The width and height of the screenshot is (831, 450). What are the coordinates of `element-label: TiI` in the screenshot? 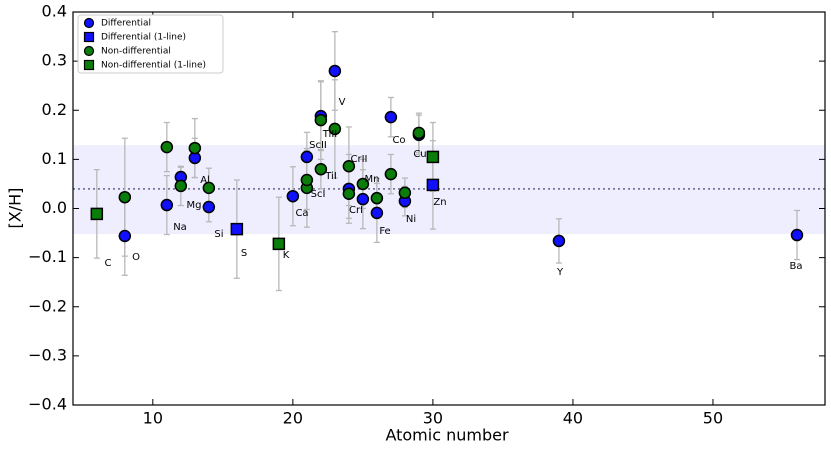 It's located at (330, 176).